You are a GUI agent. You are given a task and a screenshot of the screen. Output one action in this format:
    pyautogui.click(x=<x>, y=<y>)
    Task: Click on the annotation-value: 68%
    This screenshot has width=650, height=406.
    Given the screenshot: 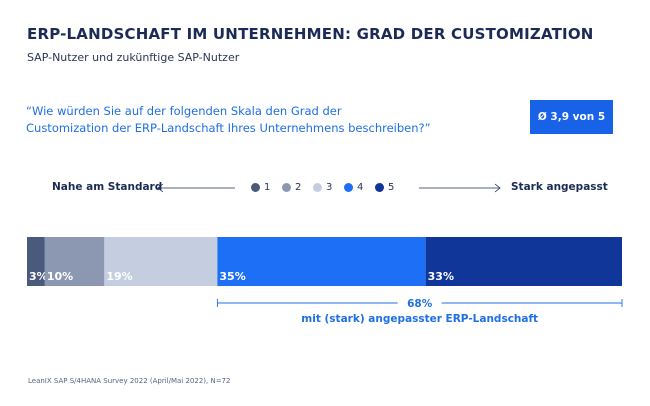 What is the action you would take?
    pyautogui.click(x=420, y=304)
    